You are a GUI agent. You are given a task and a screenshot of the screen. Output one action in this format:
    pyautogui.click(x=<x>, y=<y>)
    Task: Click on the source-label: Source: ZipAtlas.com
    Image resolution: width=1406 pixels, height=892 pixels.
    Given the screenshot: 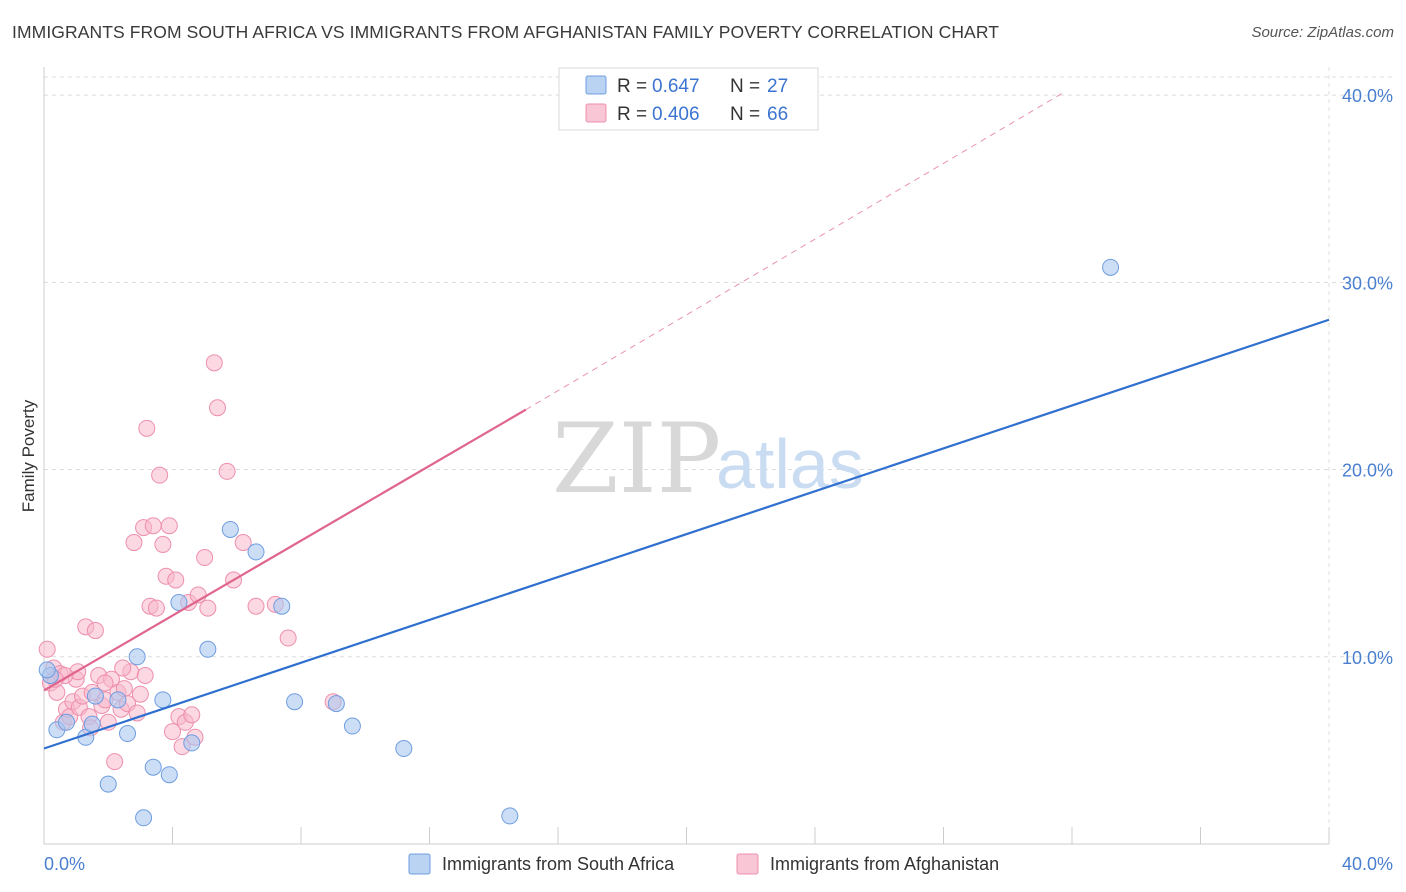 What is the action you would take?
    pyautogui.click(x=1322, y=32)
    